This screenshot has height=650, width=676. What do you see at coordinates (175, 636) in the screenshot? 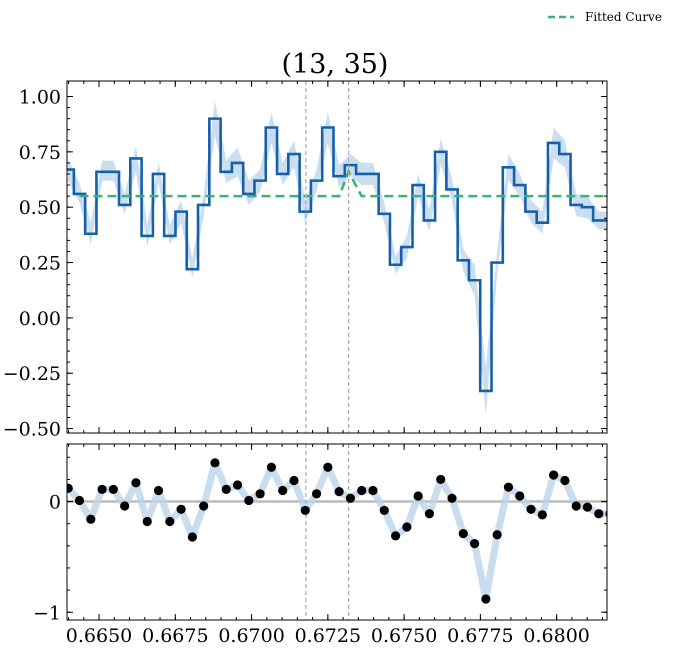
I see `x-tick-label: 0.6675` at bounding box center [175, 636].